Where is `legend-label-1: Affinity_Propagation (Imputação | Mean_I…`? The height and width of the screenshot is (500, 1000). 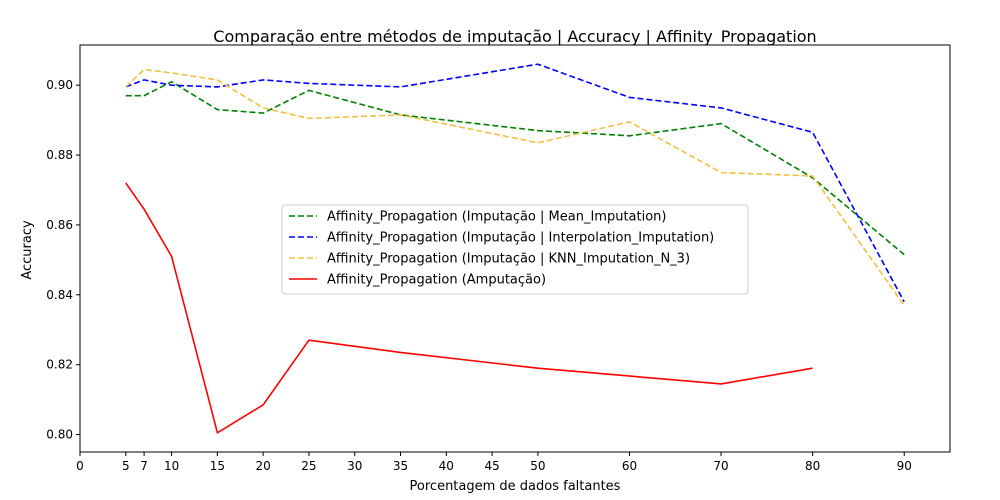
legend-label-1: Affinity_Propagation (Imputação | Mean_I… is located at coordinates (496, 217).